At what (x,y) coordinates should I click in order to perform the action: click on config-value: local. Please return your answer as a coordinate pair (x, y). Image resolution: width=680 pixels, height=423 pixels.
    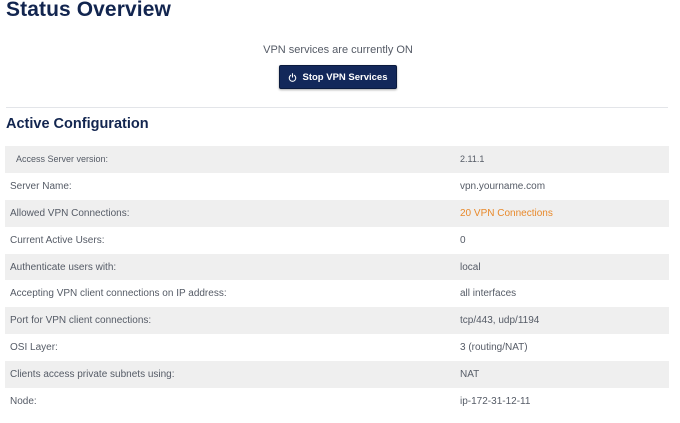
    Looking at the image, I should click on (470, 267).